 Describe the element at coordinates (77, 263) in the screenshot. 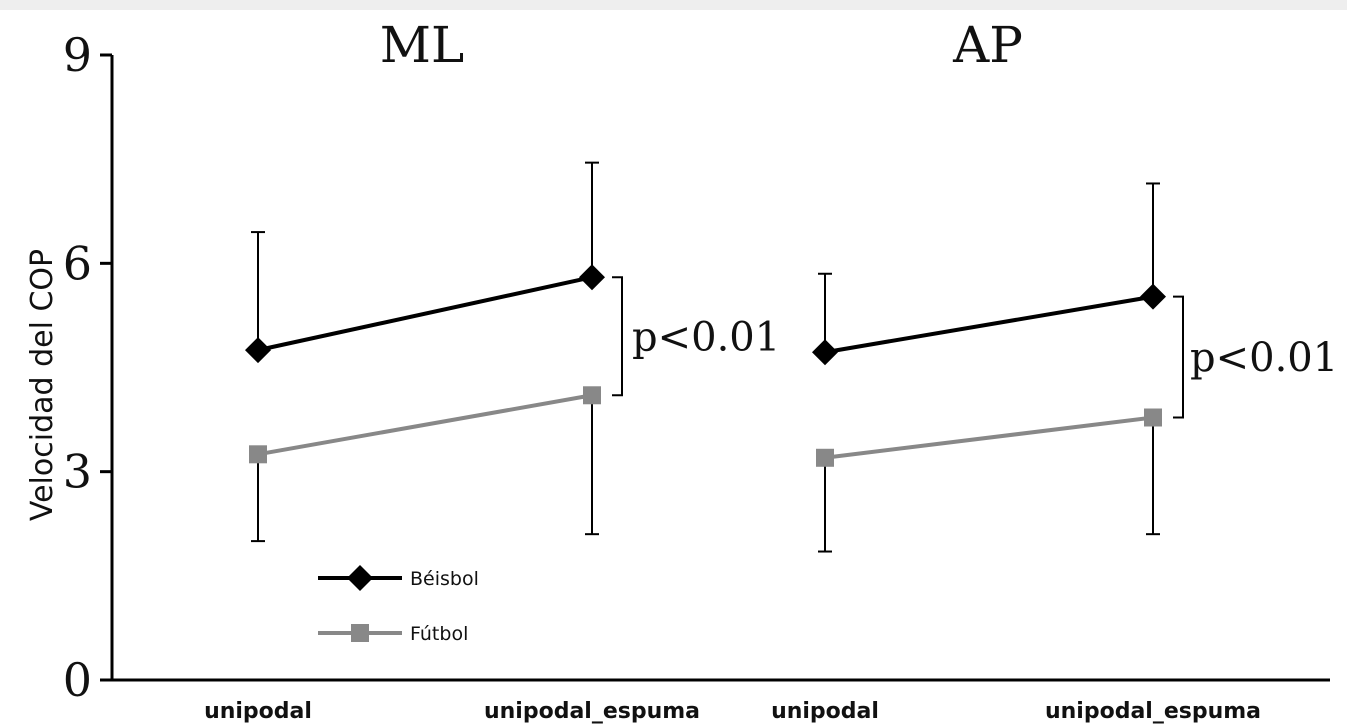

I see `y-tick-label: 6` at that location.